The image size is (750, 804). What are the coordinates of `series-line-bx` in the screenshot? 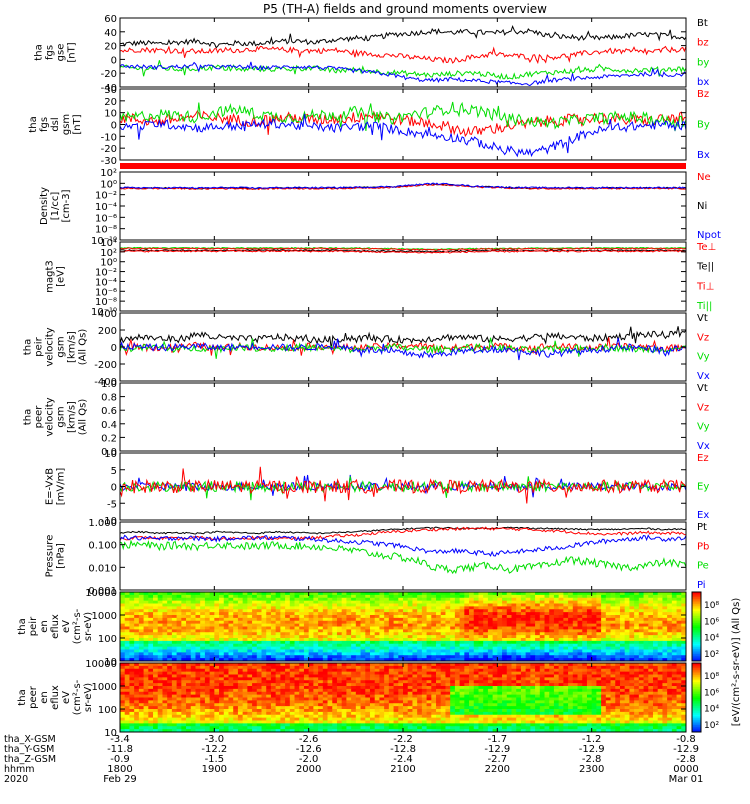 It's located at (403, 74).